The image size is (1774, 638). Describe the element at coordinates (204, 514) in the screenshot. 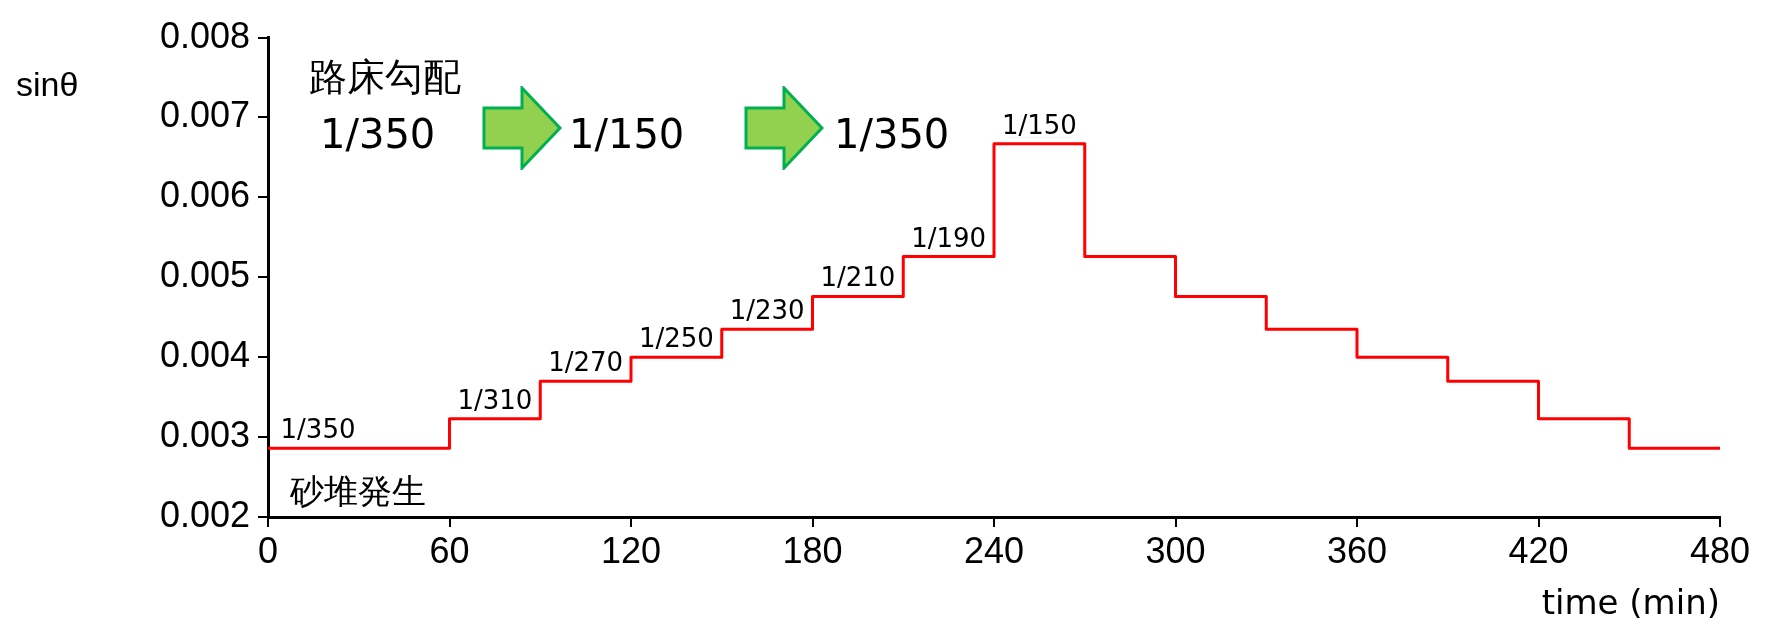

I see `y-tick-label: 0.002` at that location.